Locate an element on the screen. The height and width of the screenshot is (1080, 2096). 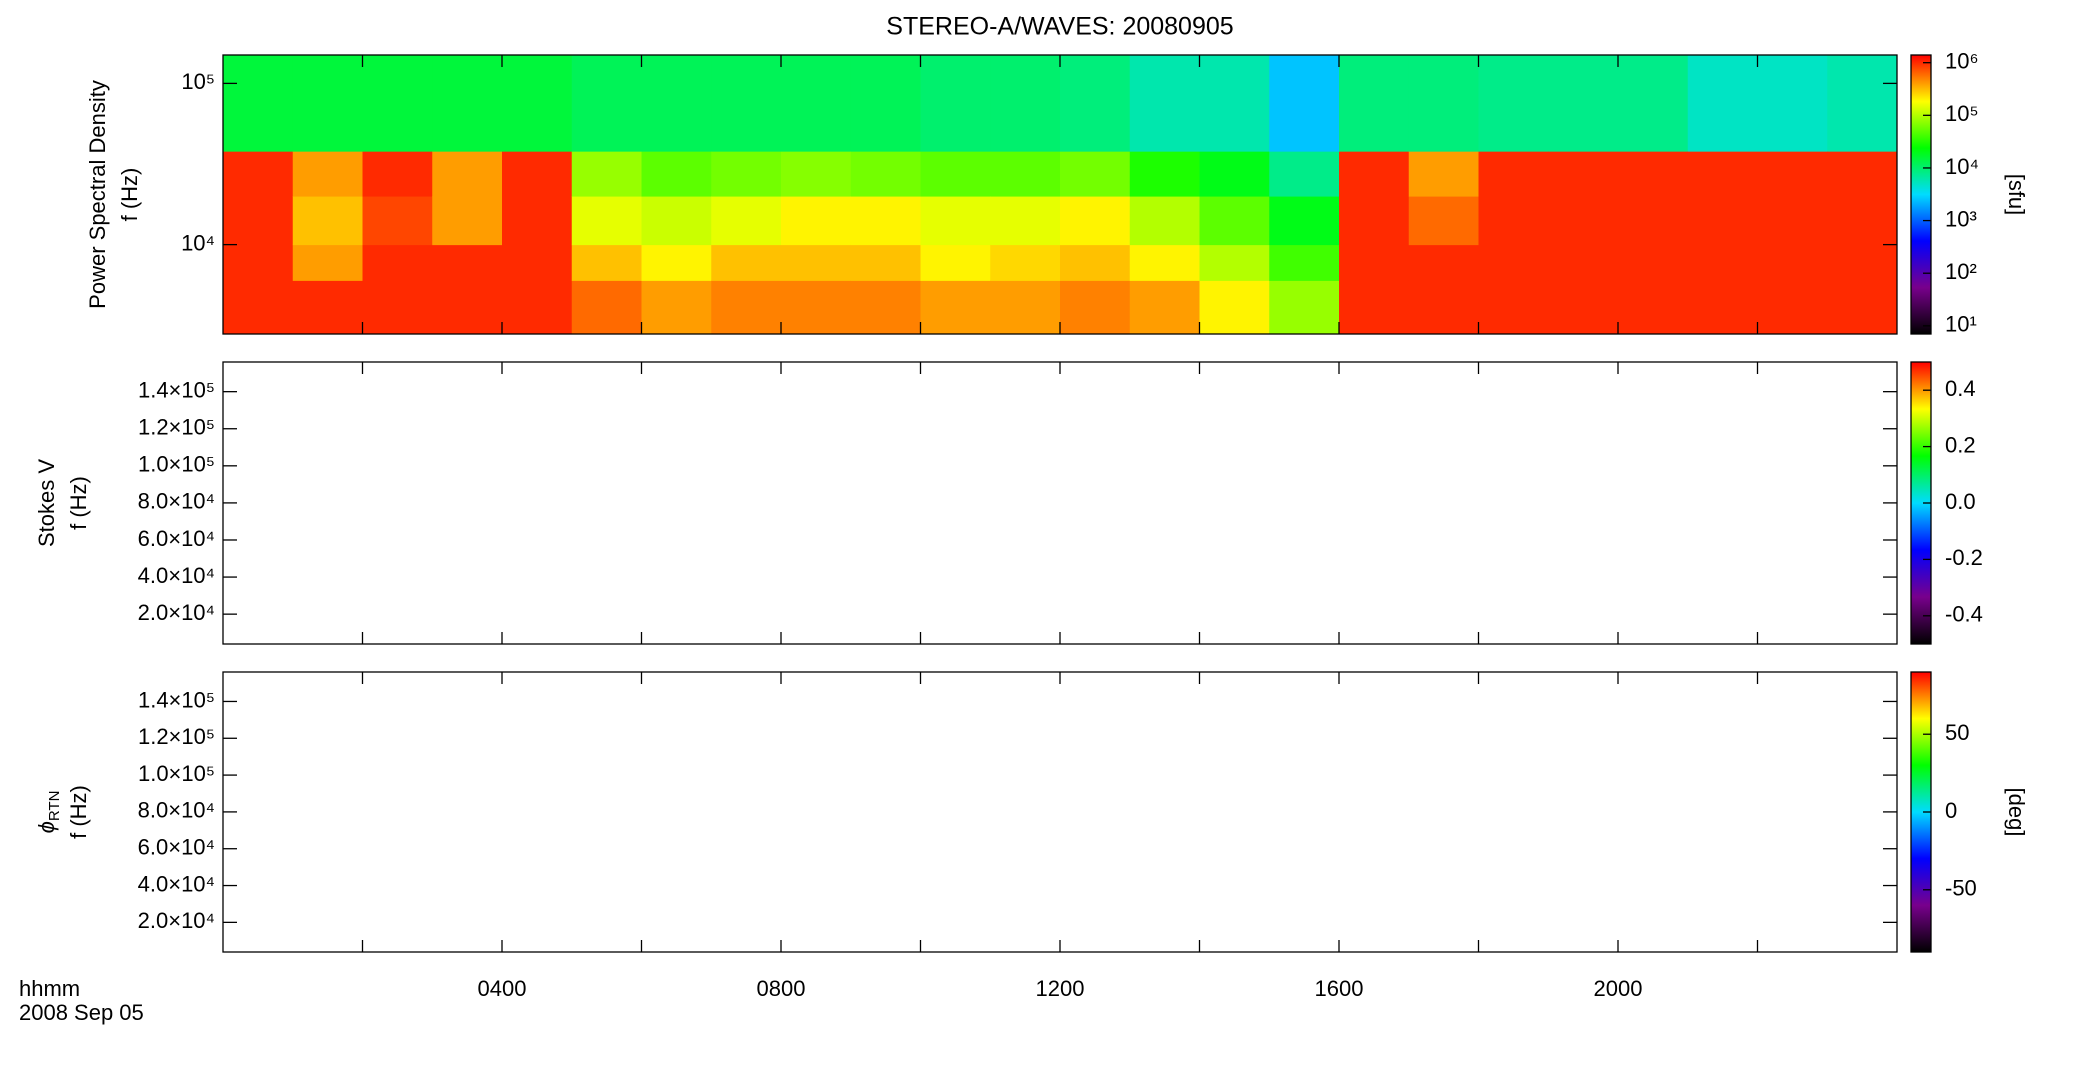
colorbar-tick-label: 10³ is located at coordinates (1961, 218).